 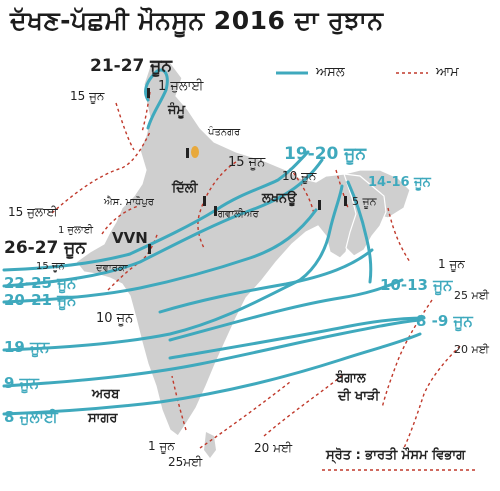 What do you see at coordinates (351, 378) in the screenshot?
I see `place-bay-of-bengal-1: ਬੰਗਾਲ` at bounding box center [351, 378].